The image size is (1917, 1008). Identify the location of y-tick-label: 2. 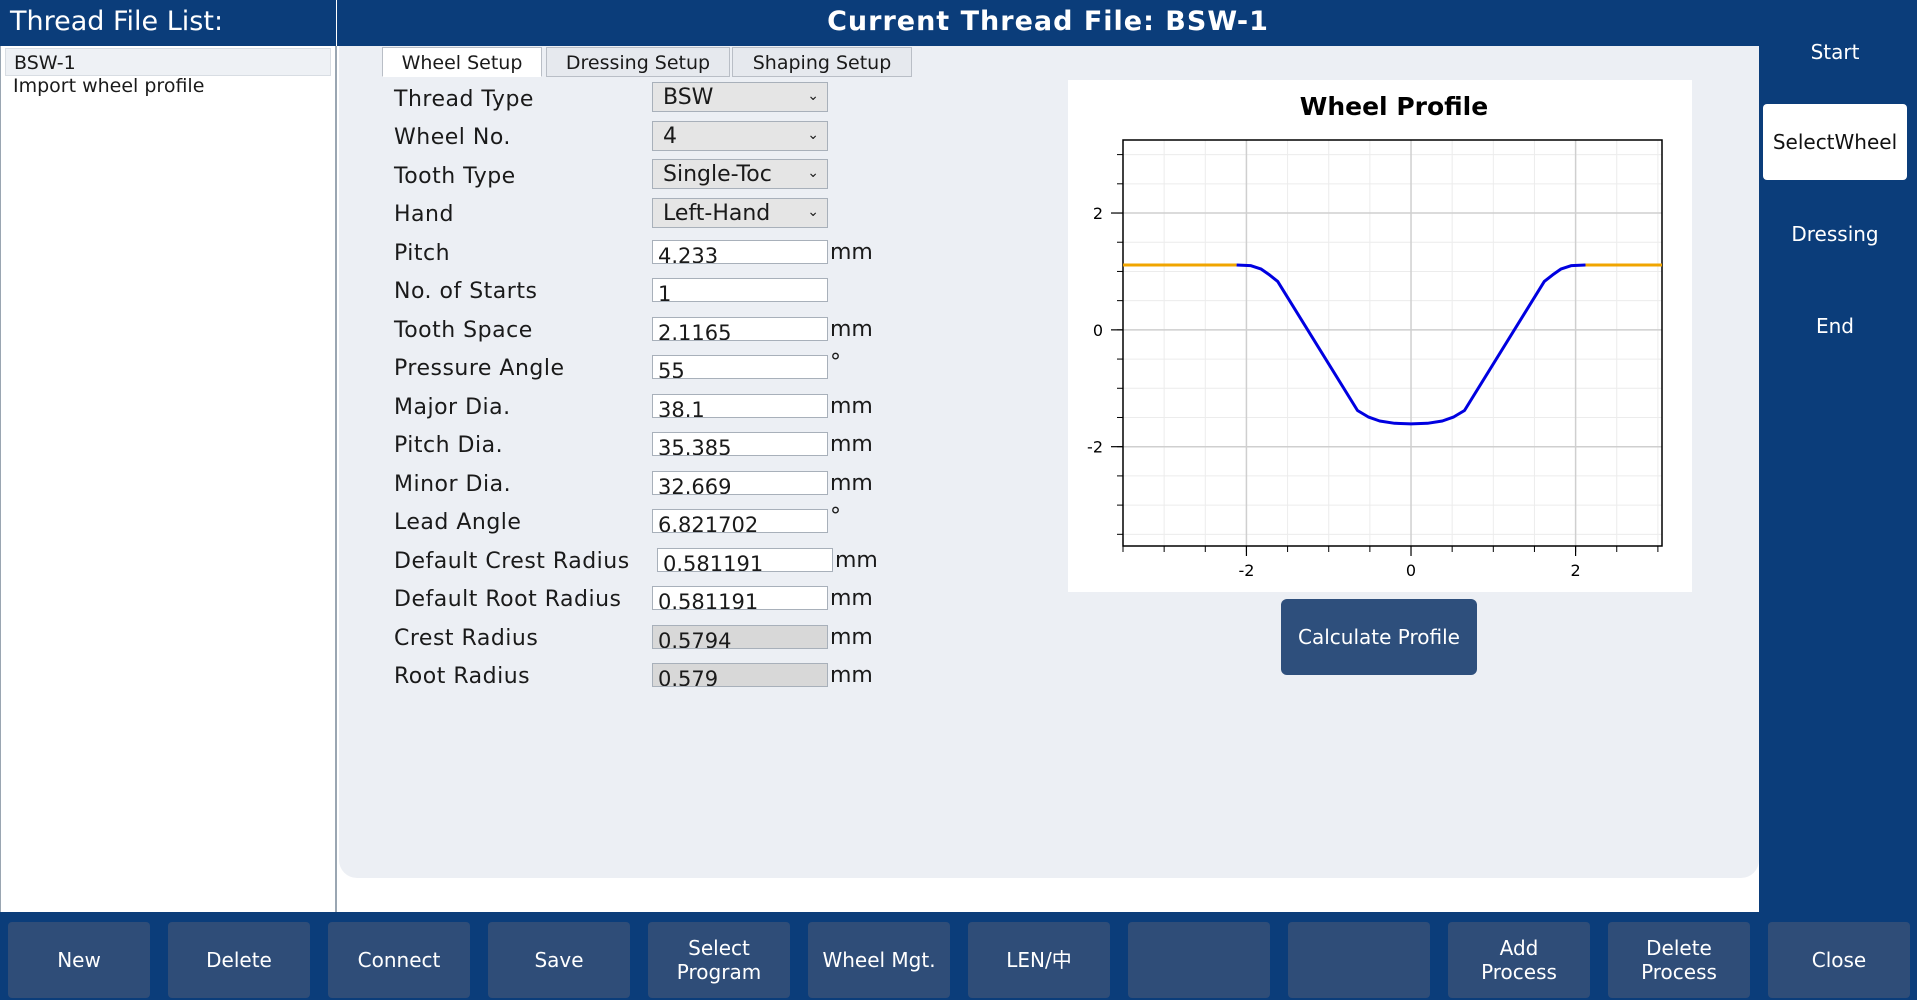
(1098, 213).